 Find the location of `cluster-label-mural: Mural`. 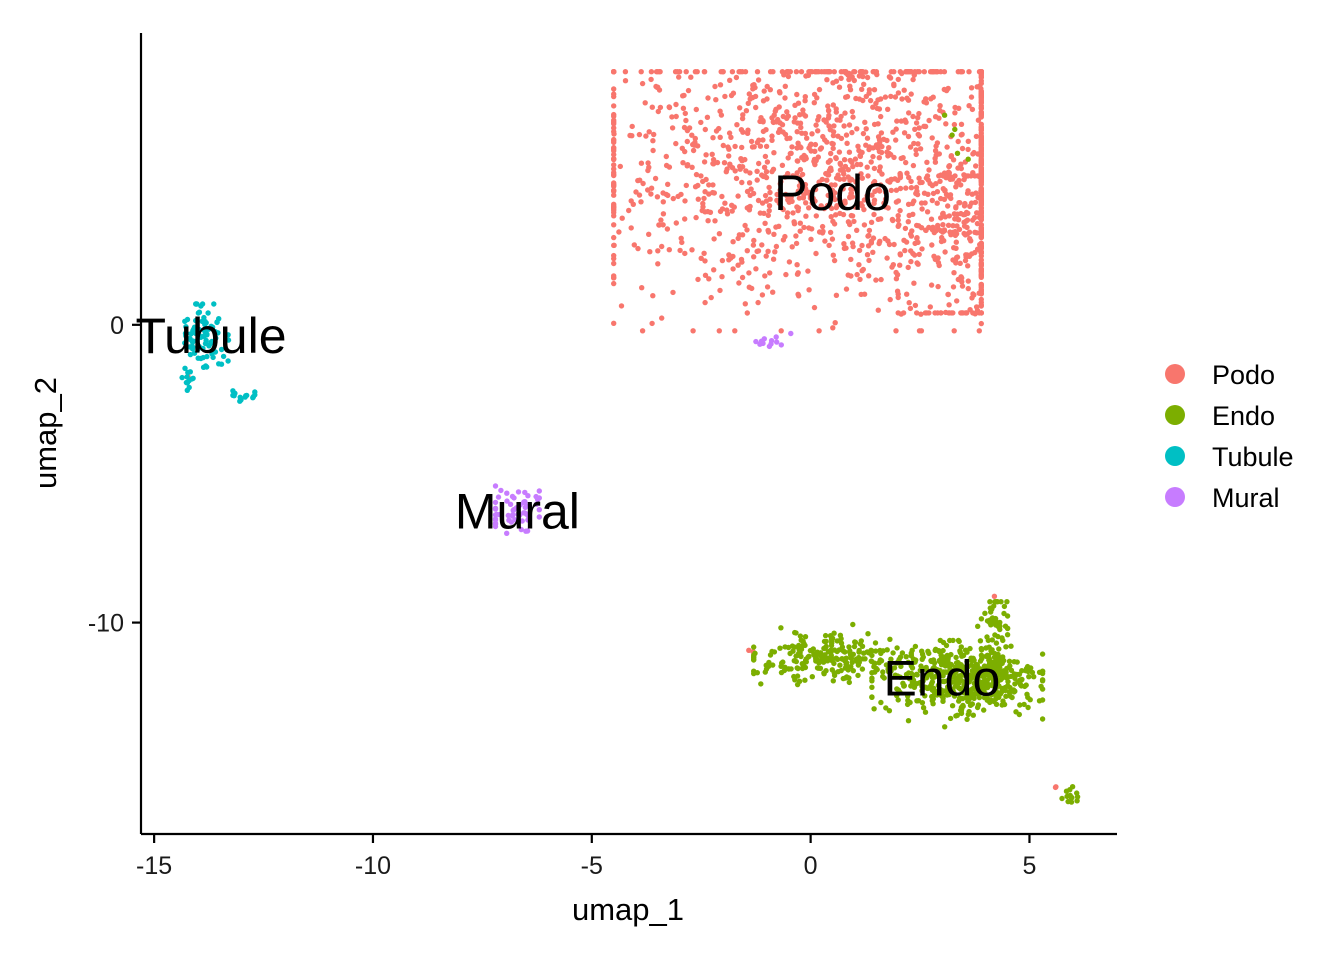

cluster-label-mural: Mural is located at coordinates (517, 512).